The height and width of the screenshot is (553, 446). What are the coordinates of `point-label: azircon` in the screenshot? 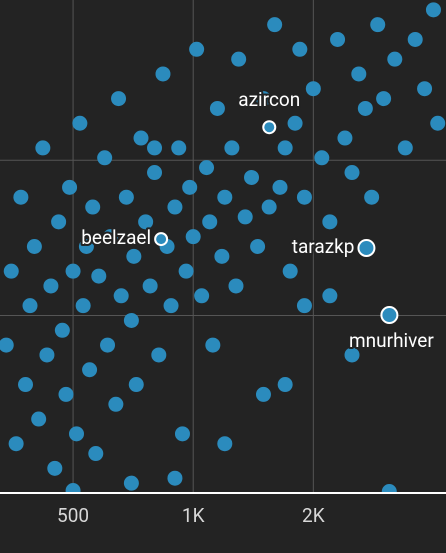 It's located at (269, 99).